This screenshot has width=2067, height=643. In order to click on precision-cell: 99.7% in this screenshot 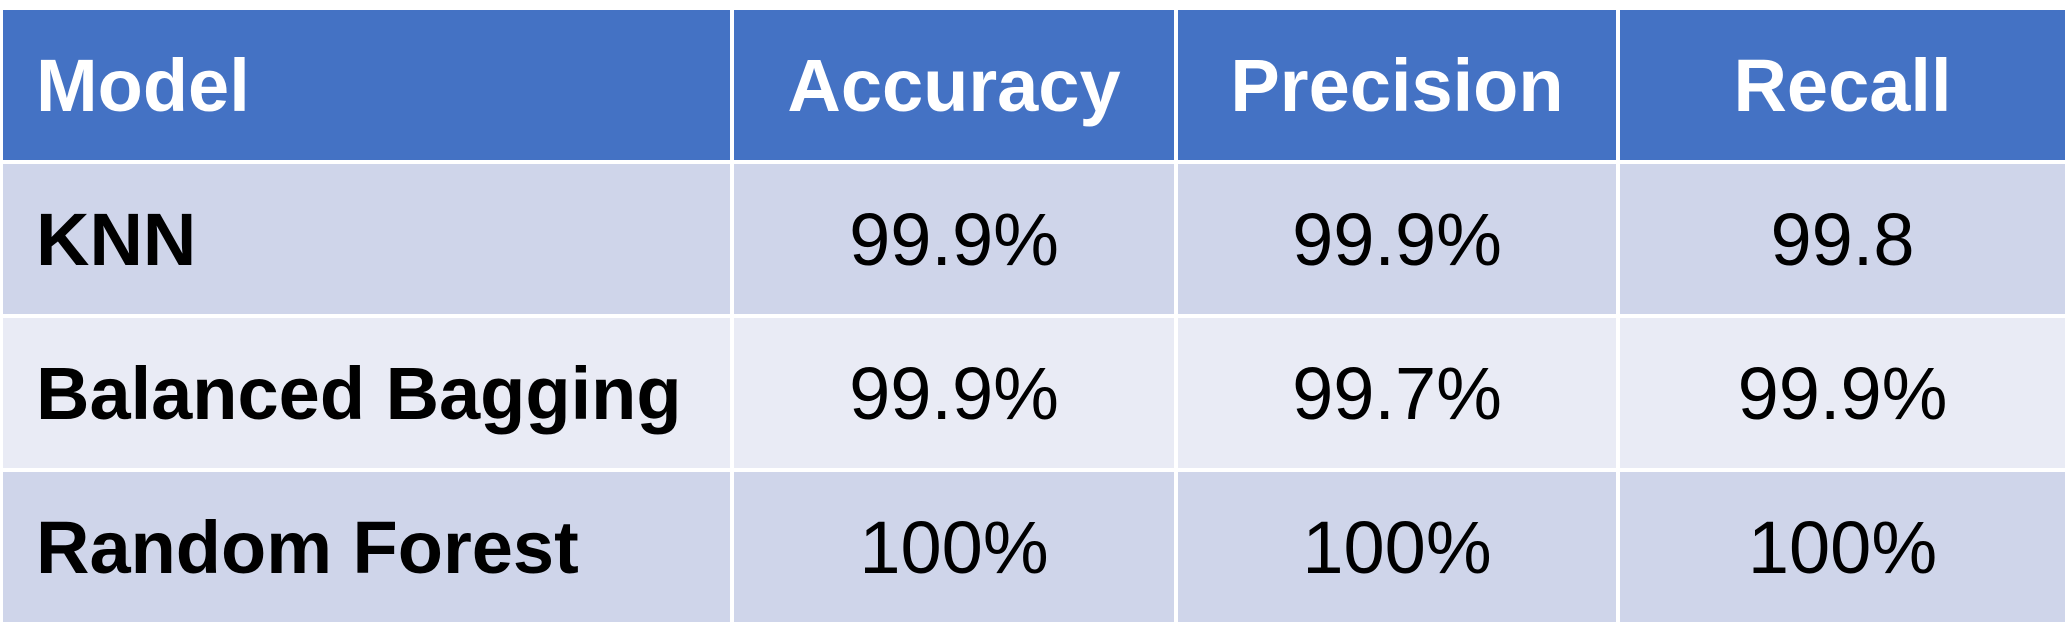, I will do `click(1397, 393)`.